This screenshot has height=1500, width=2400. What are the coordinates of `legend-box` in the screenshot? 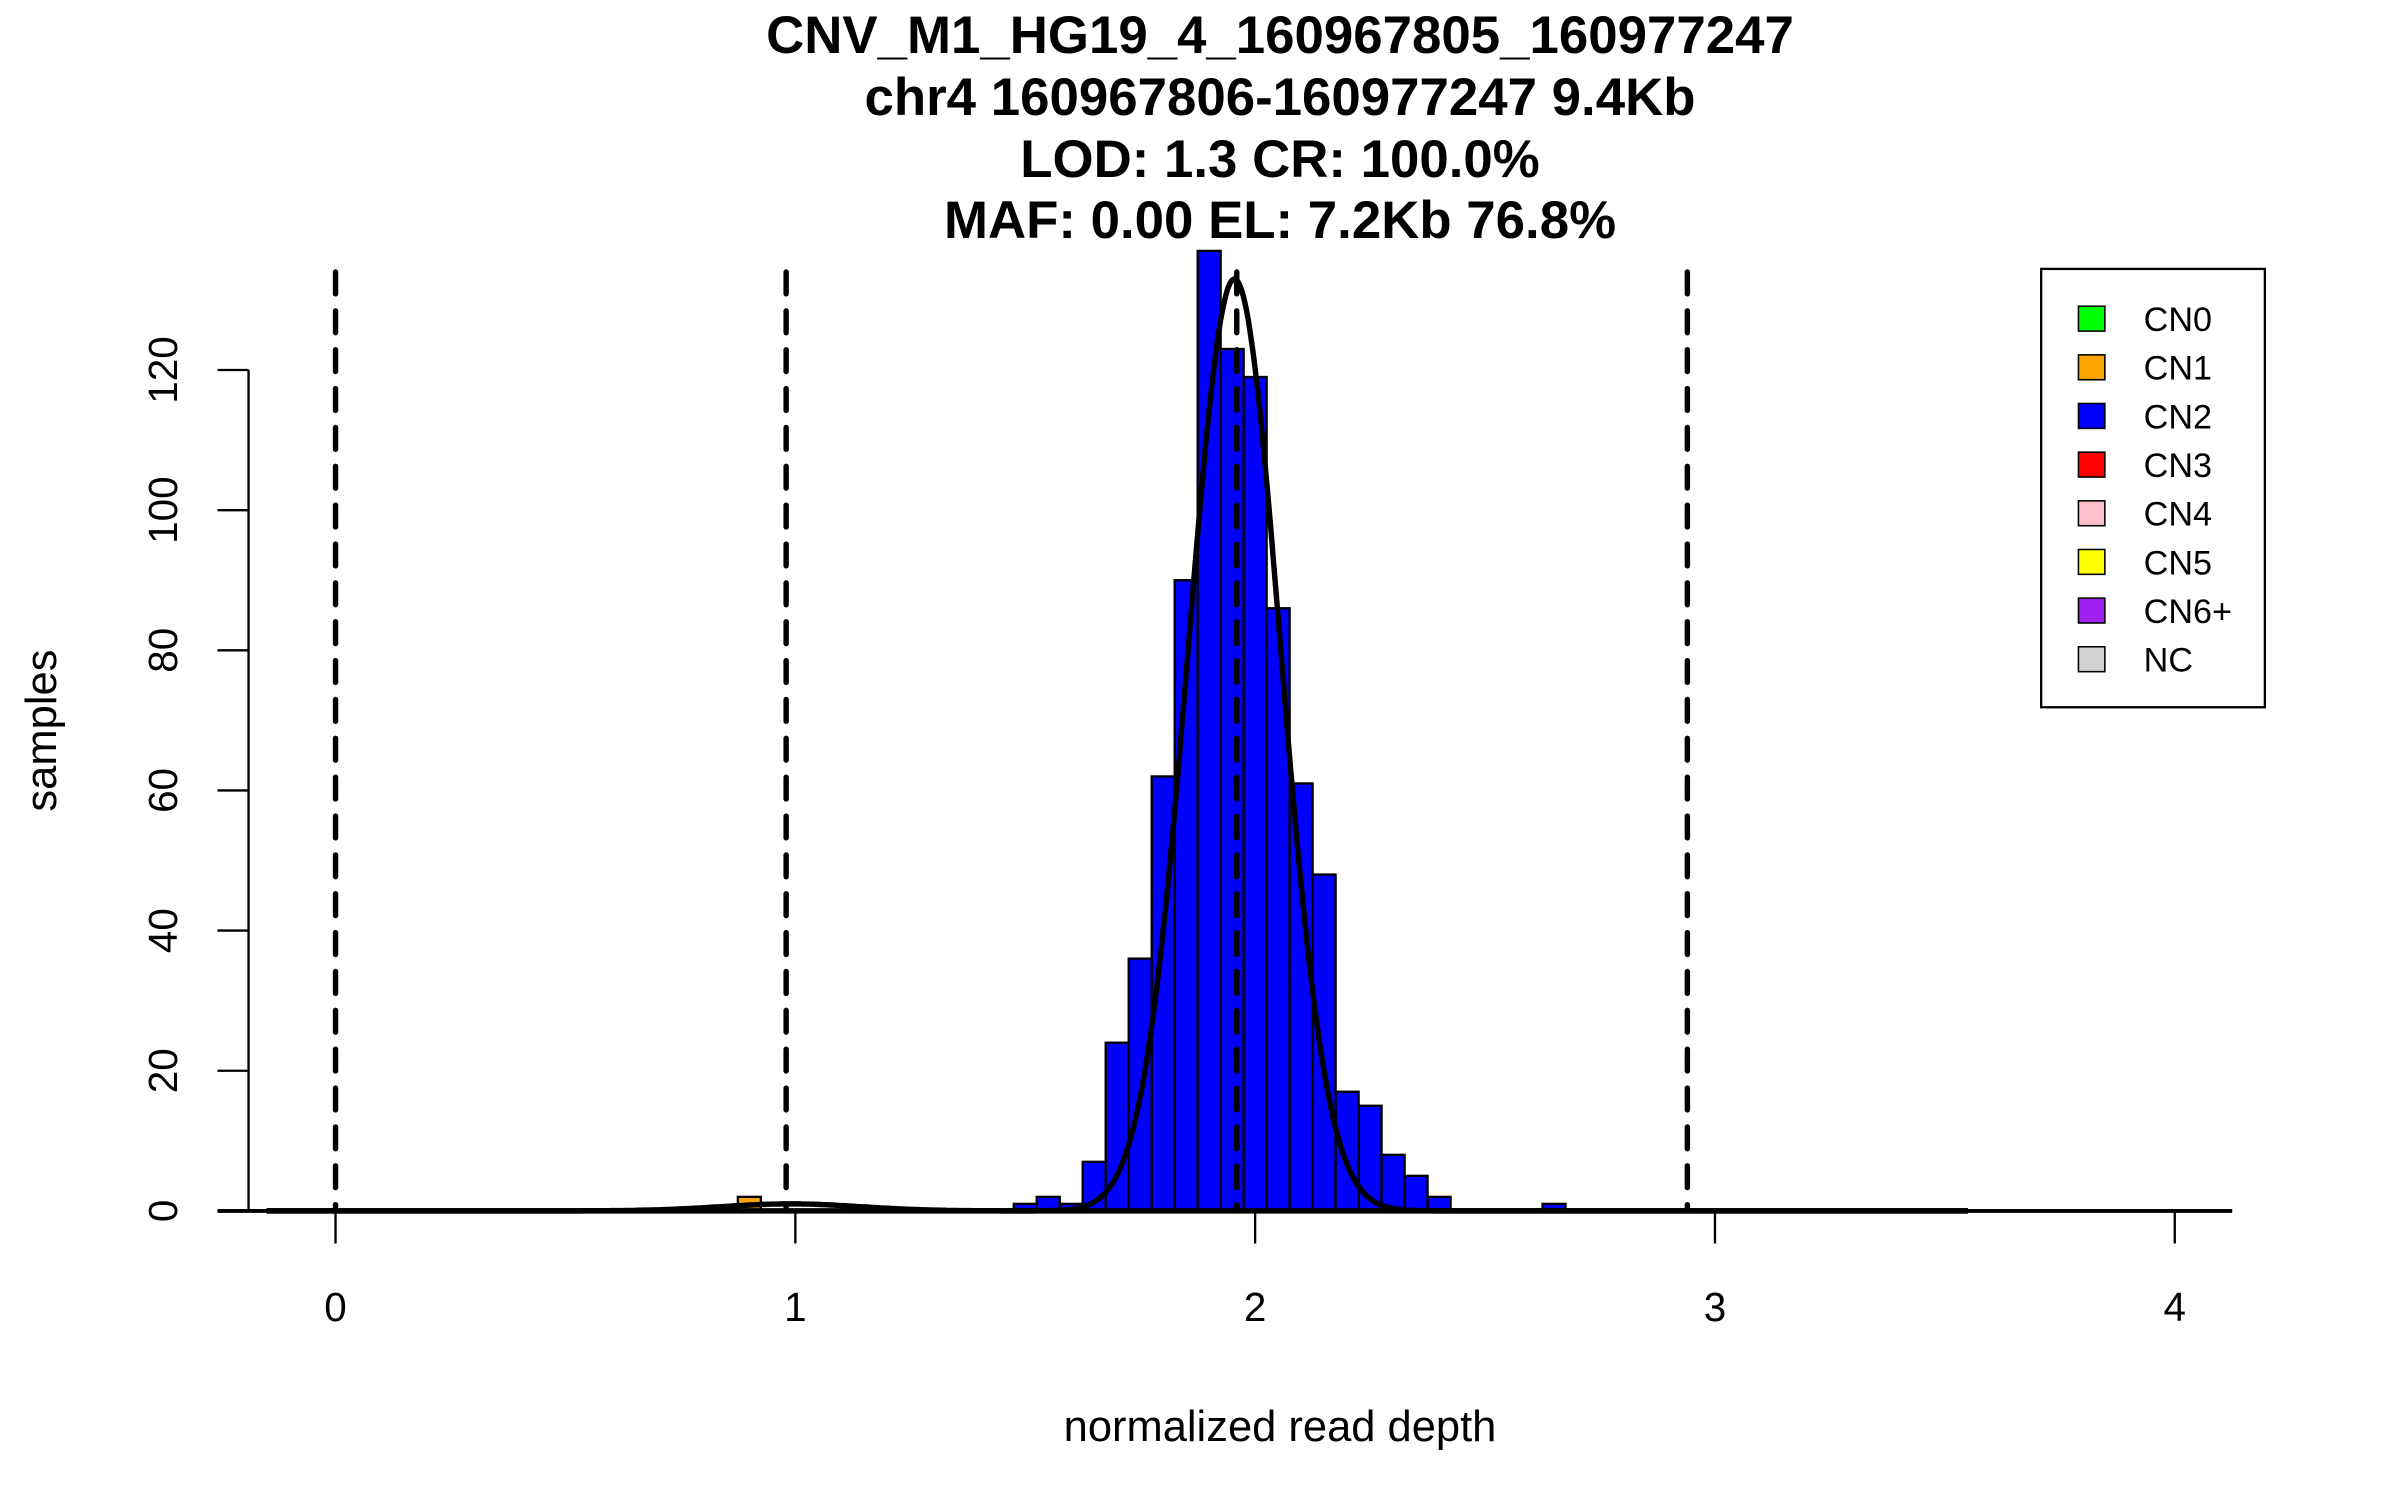 It's located at (2153, 488).